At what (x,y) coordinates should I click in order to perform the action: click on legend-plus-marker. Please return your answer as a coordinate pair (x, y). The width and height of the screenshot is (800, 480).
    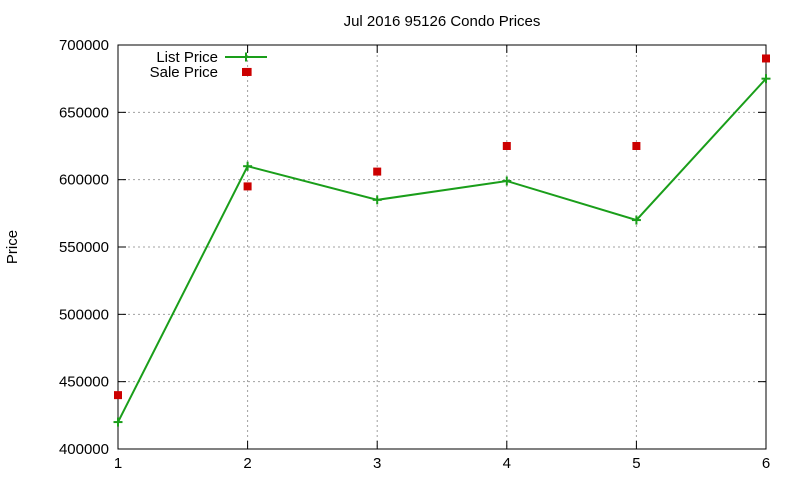
    Looking at the image, I should click on (246, 57).